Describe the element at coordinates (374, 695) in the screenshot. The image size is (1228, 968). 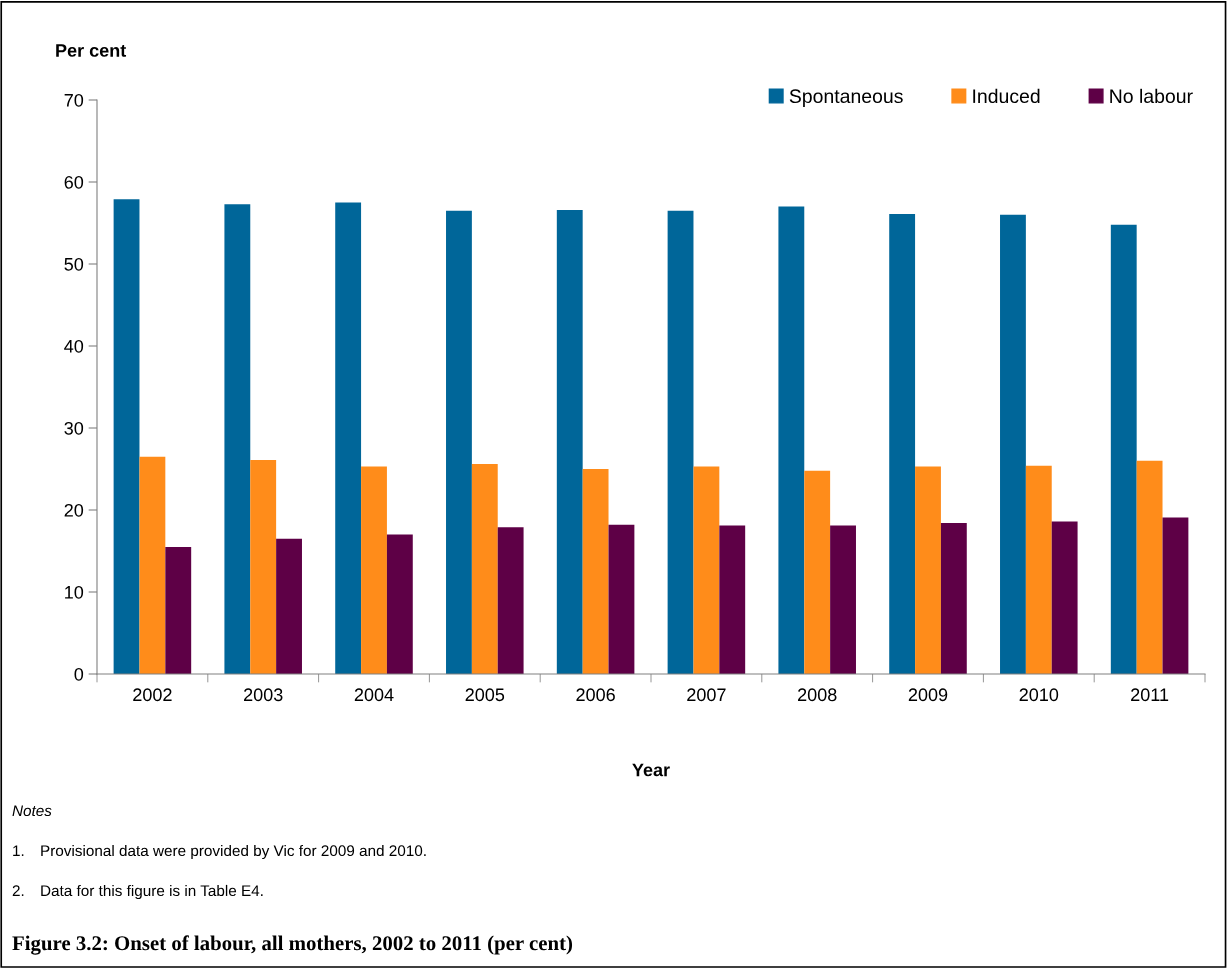
I see `x-tick-label: 2004` at that location.